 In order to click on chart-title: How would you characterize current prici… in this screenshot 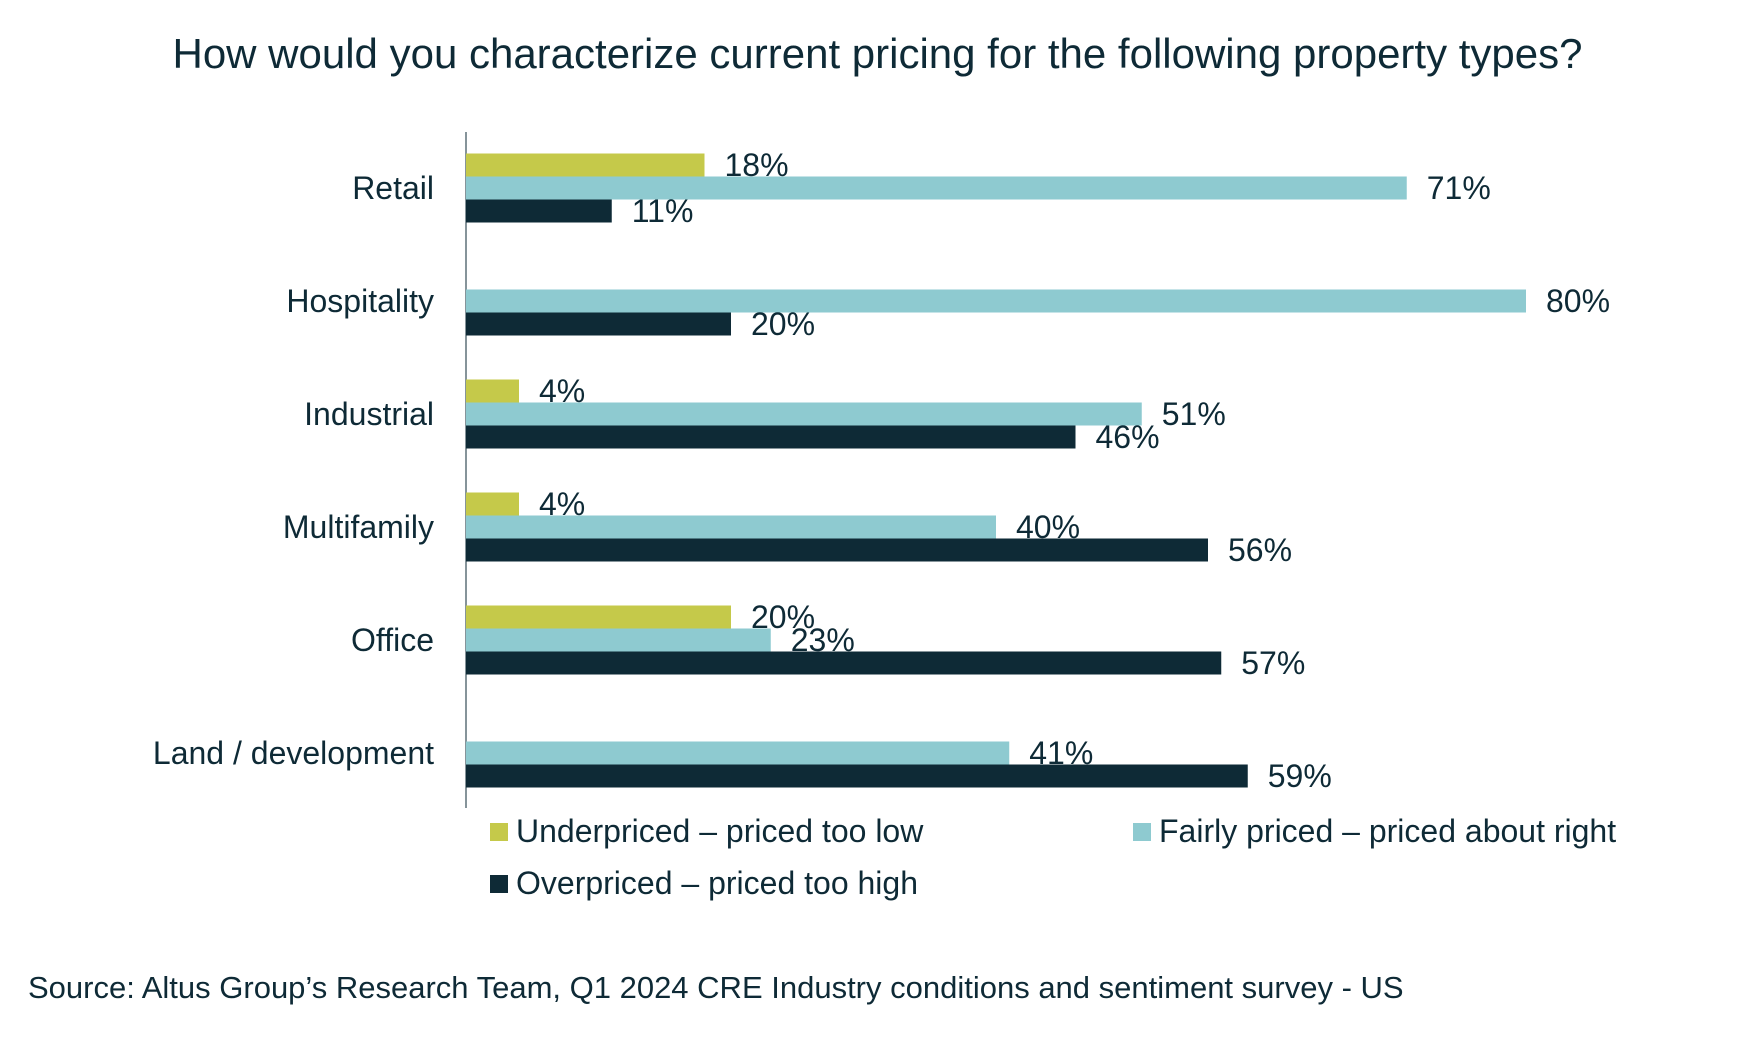, I will do `click(877, 53)`.